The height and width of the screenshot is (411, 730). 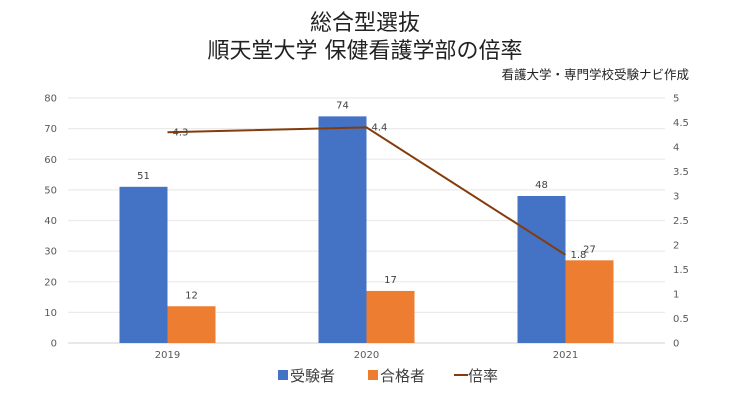 I want to click on legend: 受験者 合格者 倍率, so click(x=388, y=376).